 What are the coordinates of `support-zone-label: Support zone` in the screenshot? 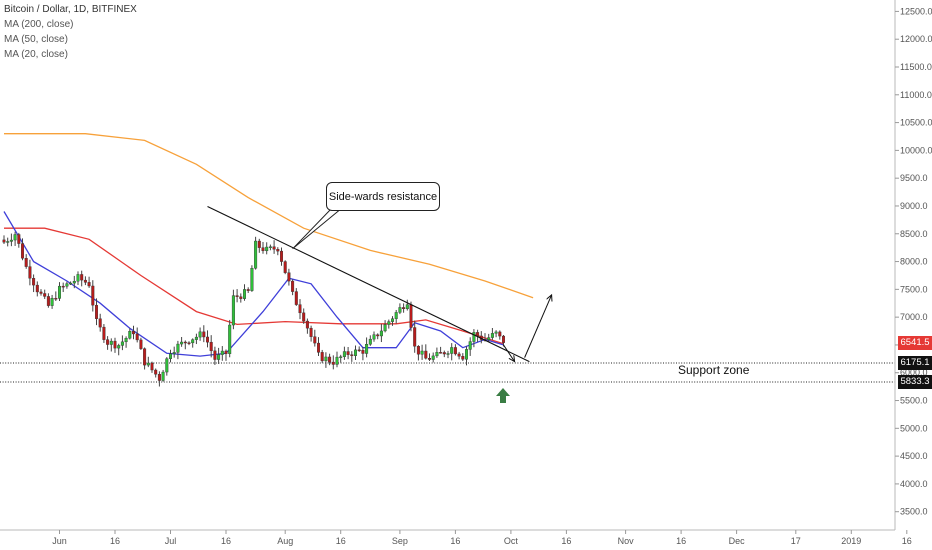 It's located at (714, 370).